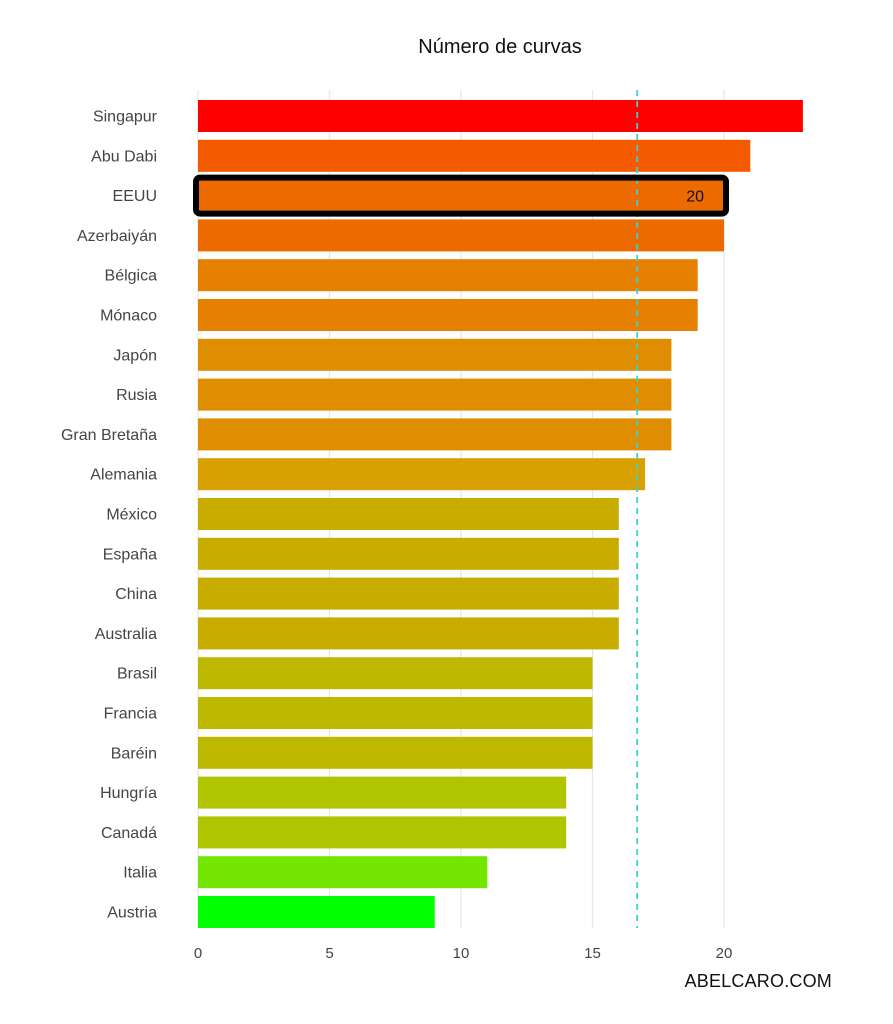 The image size is (893, 1024). I want to click on category-label: Canadá, so click(129, 833).